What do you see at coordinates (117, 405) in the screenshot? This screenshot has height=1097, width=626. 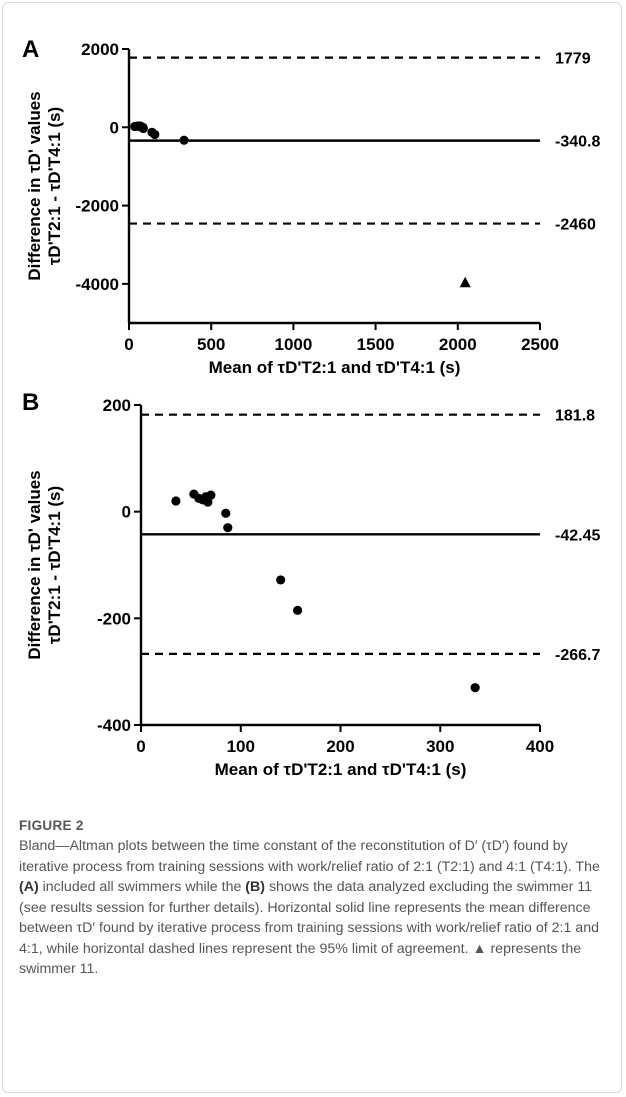 I see `y-tick-label: 200` at bounding box center [117, 405].